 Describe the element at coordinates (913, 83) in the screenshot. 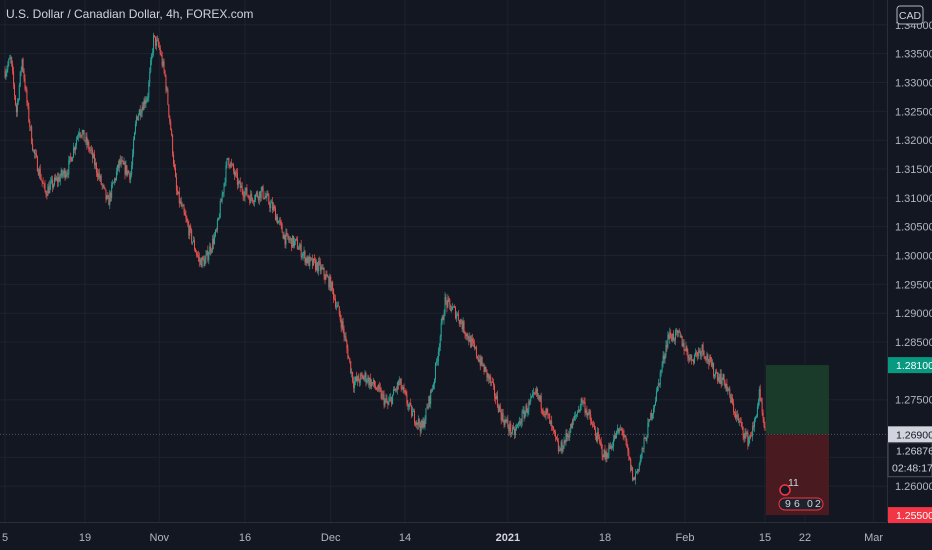

I see `price-tick-label: 1.33000` at that location.